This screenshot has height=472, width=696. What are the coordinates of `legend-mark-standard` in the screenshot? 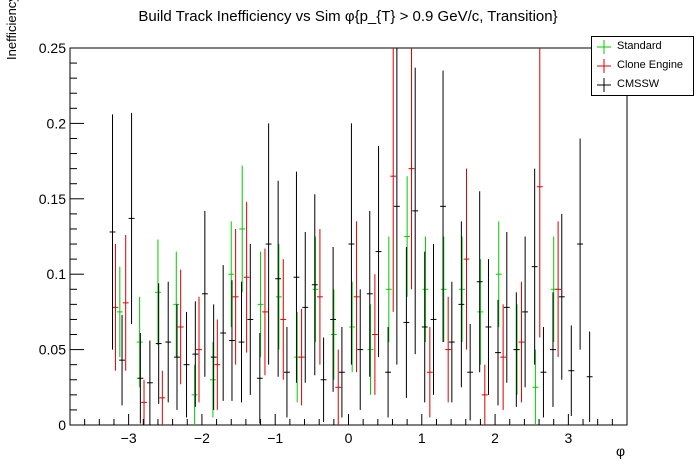 It's located at (604, 47).